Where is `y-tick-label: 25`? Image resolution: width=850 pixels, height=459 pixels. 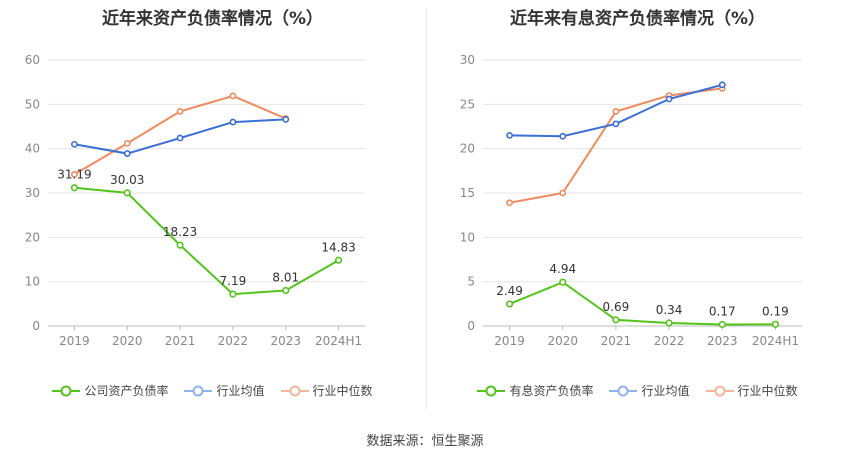
y-tick-label: 25 is located at coordinates (467, 104).